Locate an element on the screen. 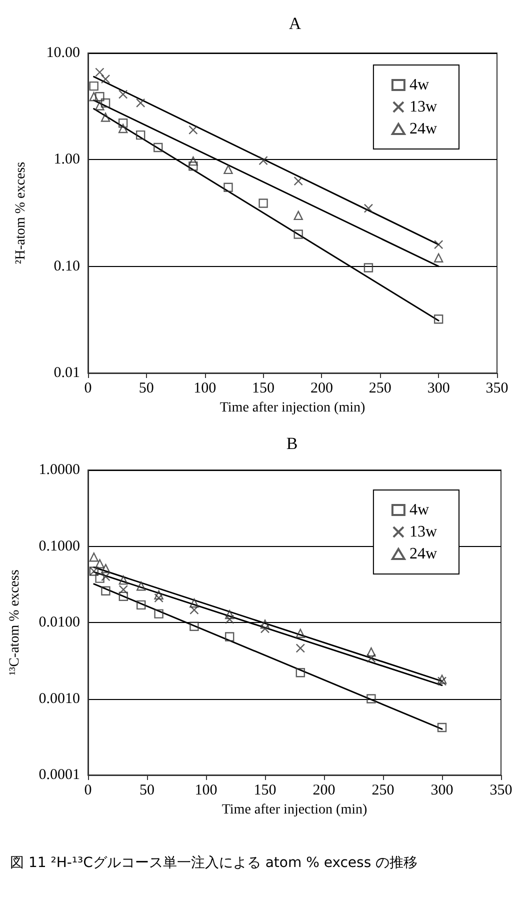 Image resolution: width=519 pixels, height=909 pixels. y-tick-label: 0.0010 is located at coordinates (59, 698).